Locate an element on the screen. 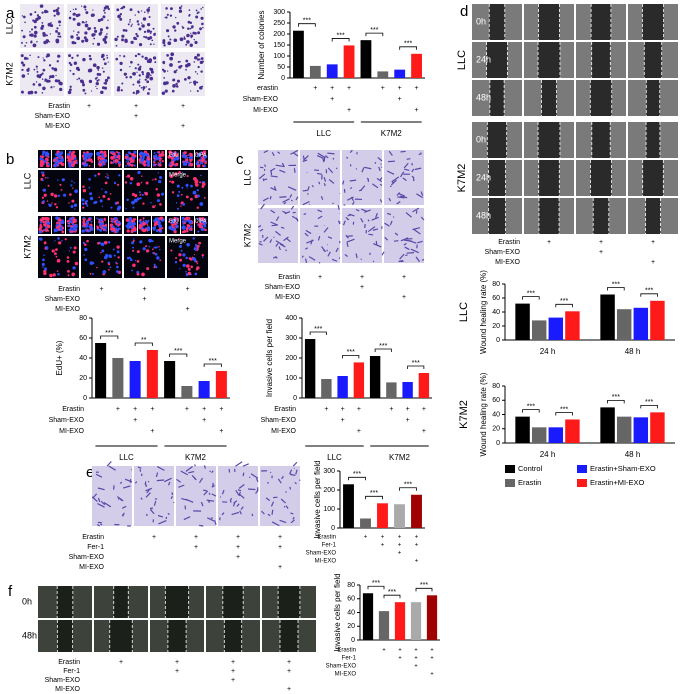  image-gap is located at coordinates (549, 178).